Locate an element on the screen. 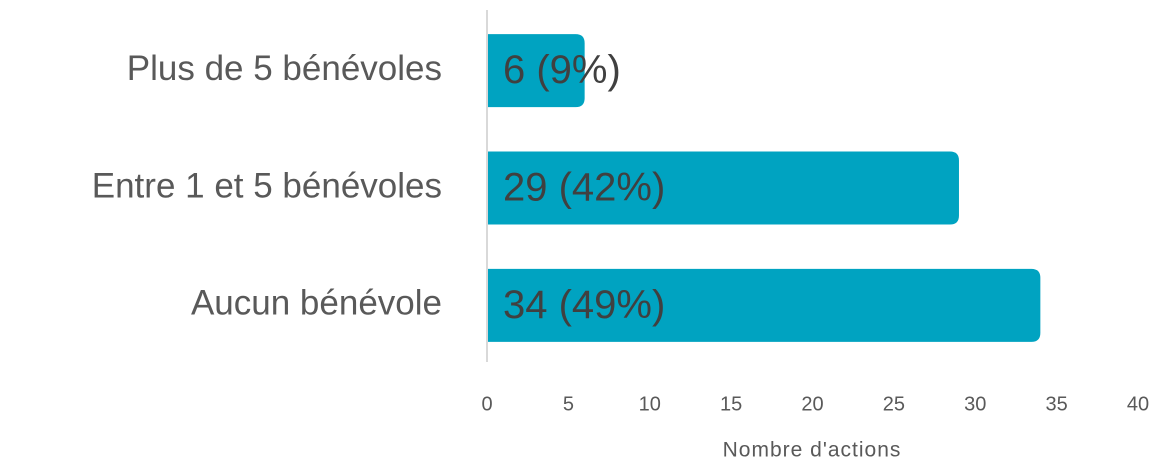 Image resolution: width=1173 pixels, height=467 pixels. value-label: 6 (9%) is located at coordinates (562, 70).